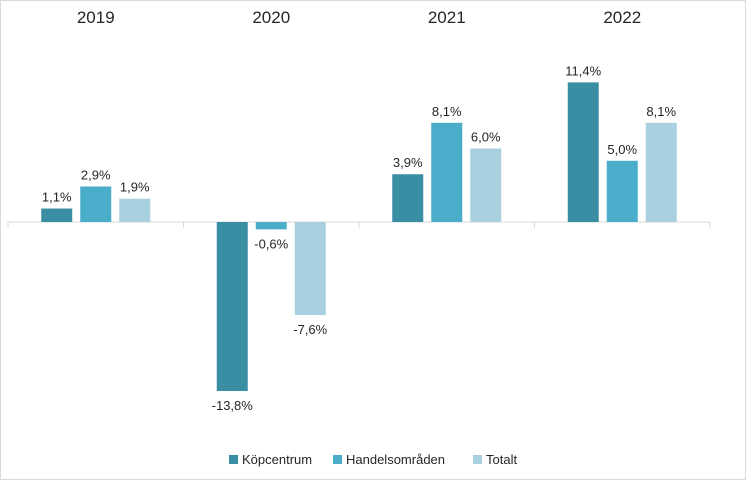 The width and height of the screenshot is (746, 480). Describe the element at coordinates (622, 17) in the screenshot. I see `year-label: 2022` at that location.